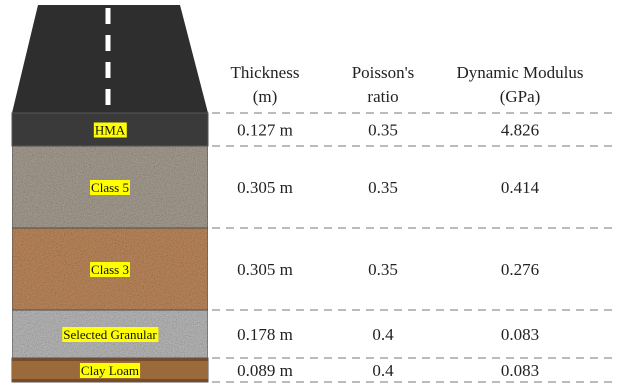 The width and height of the screenshot is (620, 386). I want to click on dynamic-modulus: 4.826, so click(520, 130).